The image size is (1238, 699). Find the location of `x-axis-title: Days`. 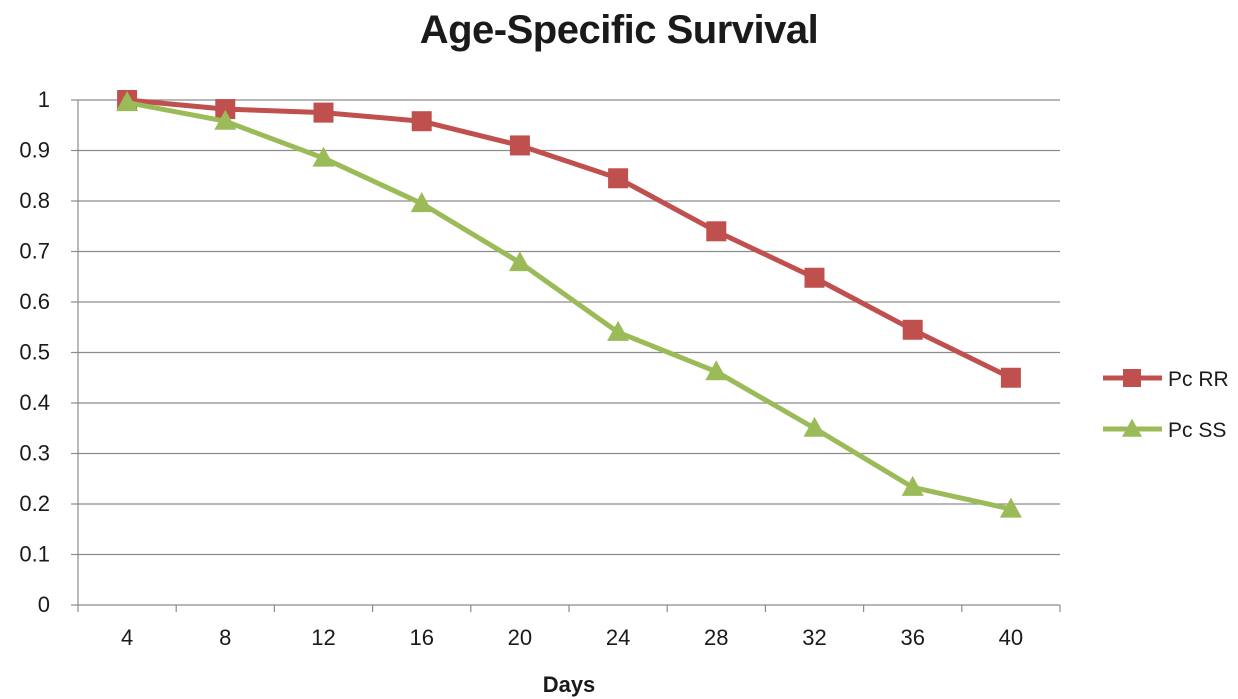

x-axis-title: Days is located at coordinates (569, 684).